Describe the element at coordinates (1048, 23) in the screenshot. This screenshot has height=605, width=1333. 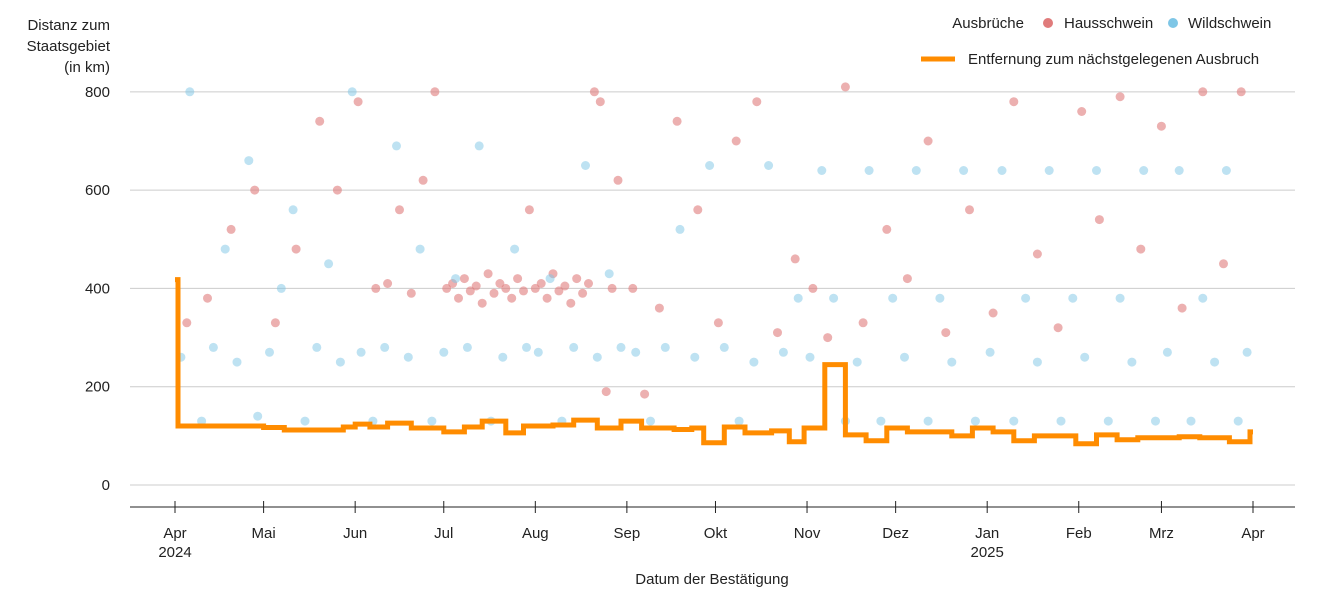
I see `legend-marker-hausschwein` at that location.